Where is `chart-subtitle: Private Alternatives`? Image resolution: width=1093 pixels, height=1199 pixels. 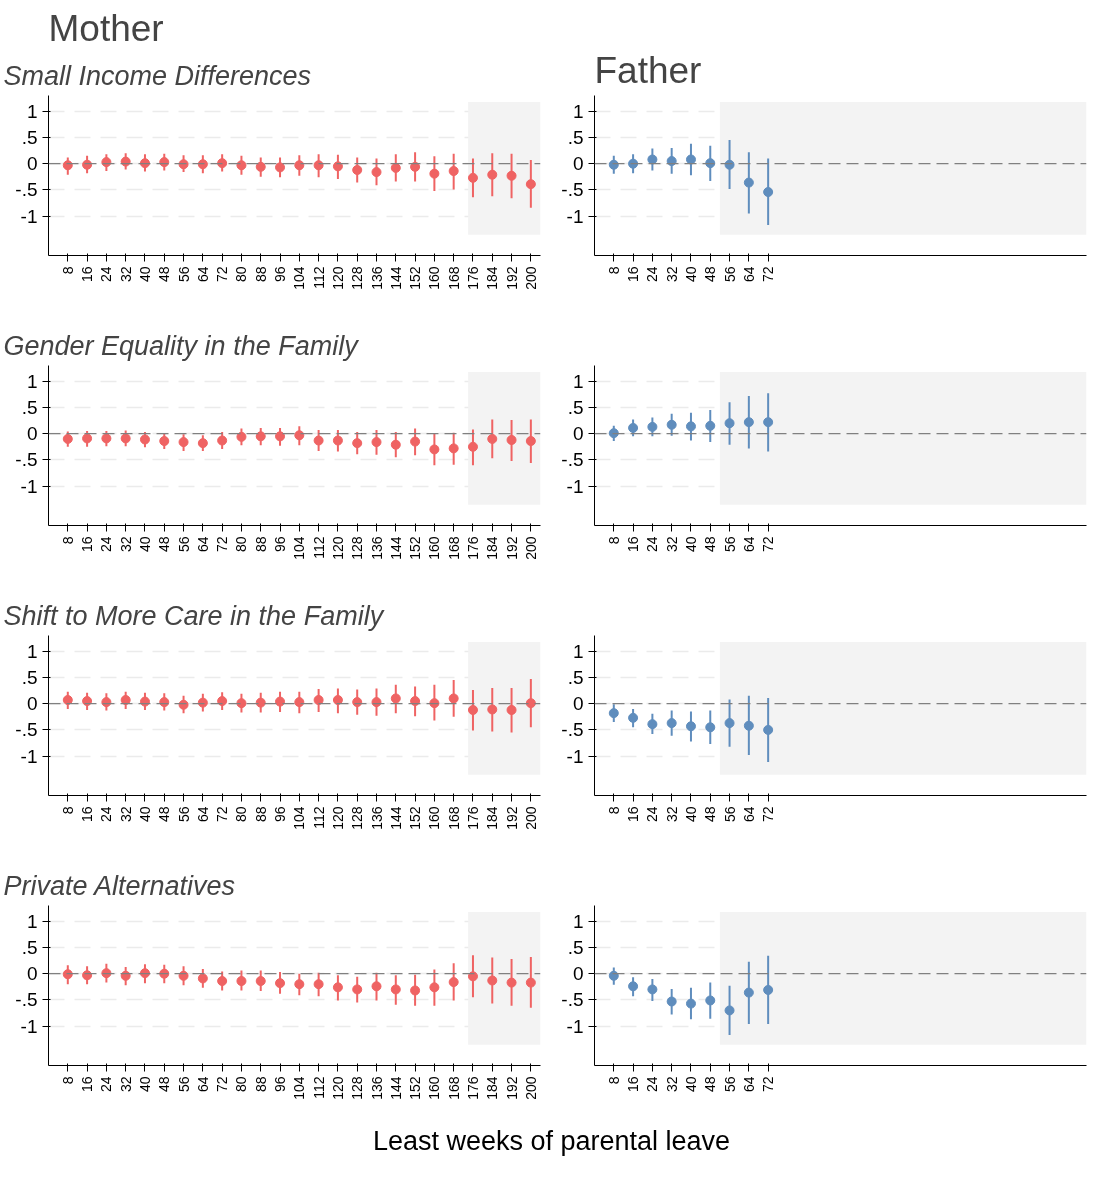
chart-subtitle: Private Alternatives is located at coordinates (119, 885).